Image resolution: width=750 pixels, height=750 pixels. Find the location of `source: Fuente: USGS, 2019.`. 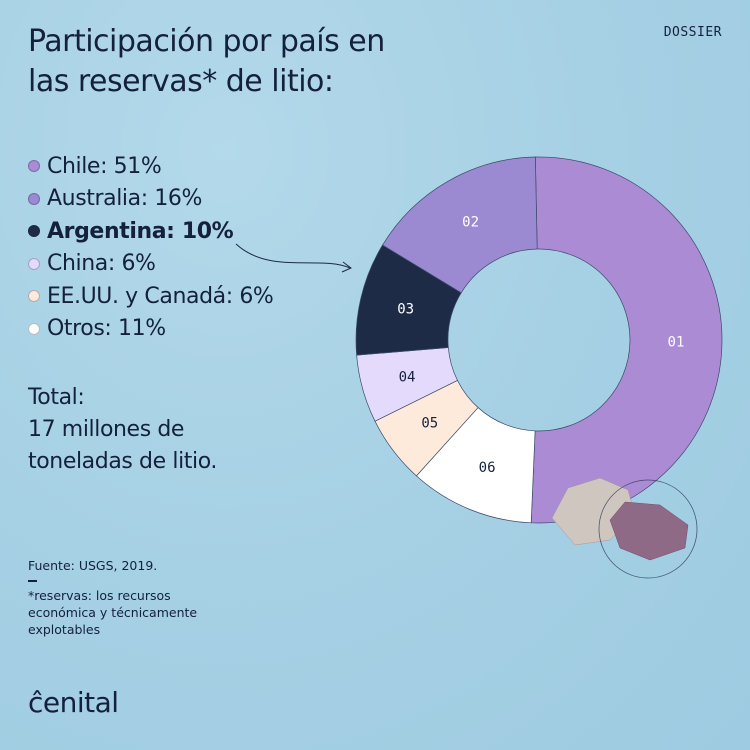

source: Fuente: USGS, 2019. is located at coordinates (93, 565).